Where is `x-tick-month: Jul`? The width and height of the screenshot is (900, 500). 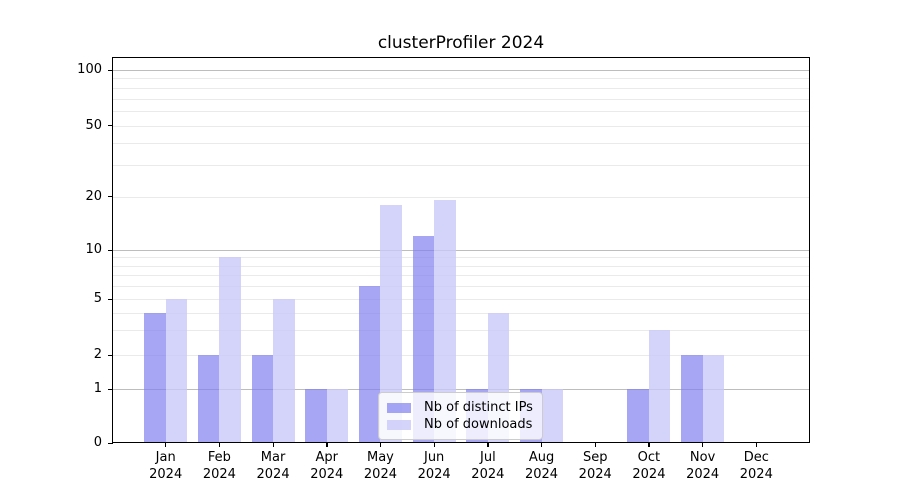
x-tick-month: Jul is located at coordinates (488, 457).